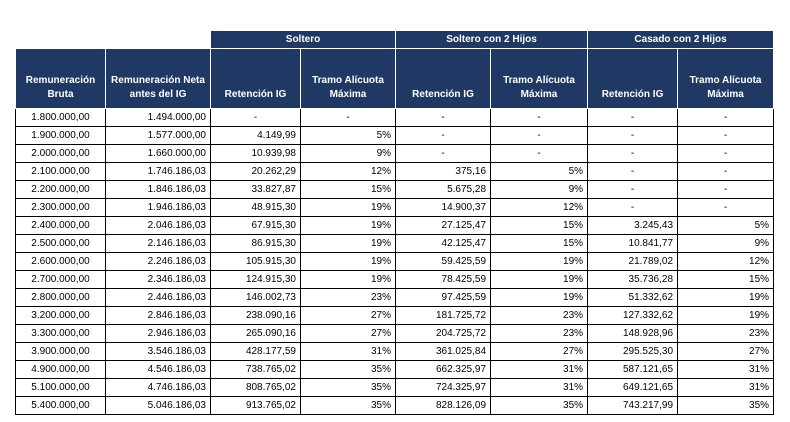 Image resolution: width=790 pixels, height=422 pixels. I want to click on table-cell: 2.446.186,03, so click(158, 297).